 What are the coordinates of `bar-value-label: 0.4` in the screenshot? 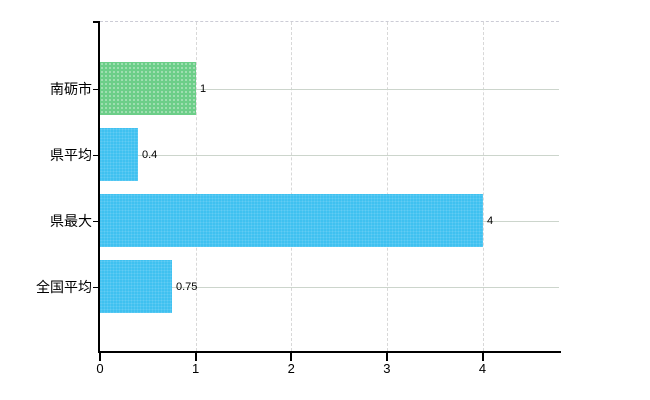 It's located at (150, 154).